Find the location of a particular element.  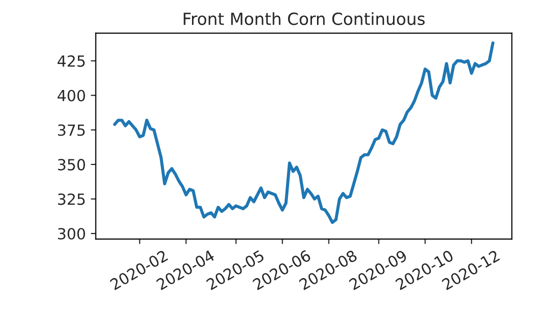

y-tick-label: 425 is located at coordinates (71, 61).